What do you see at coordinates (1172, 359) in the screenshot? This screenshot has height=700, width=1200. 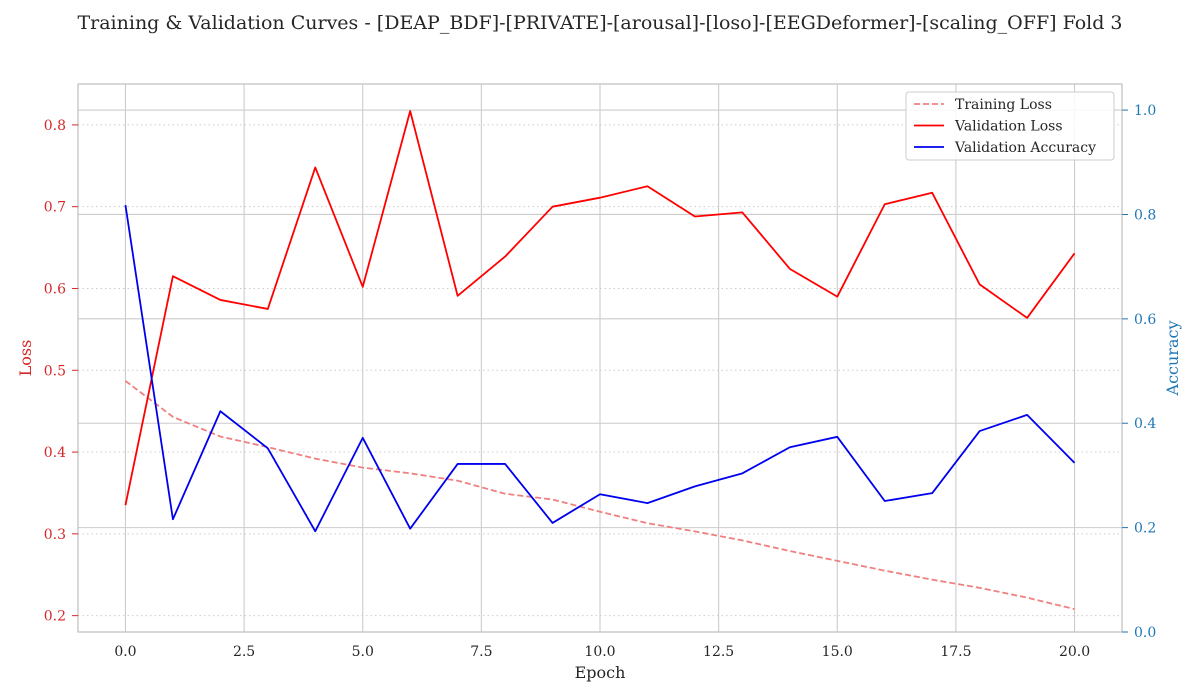 I see `right-axis-label: Accuracy` at bounding box center [1172, 359].